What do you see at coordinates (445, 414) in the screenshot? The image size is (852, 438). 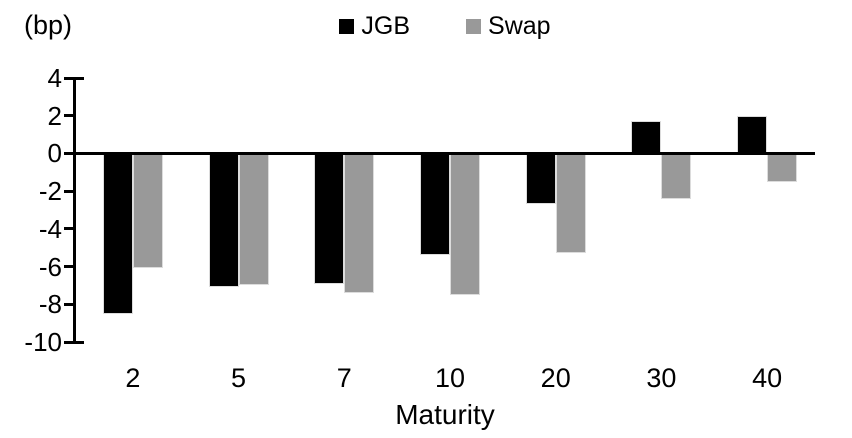 I see `x-axis-title: Maturity` at bounding box center [445, 414].